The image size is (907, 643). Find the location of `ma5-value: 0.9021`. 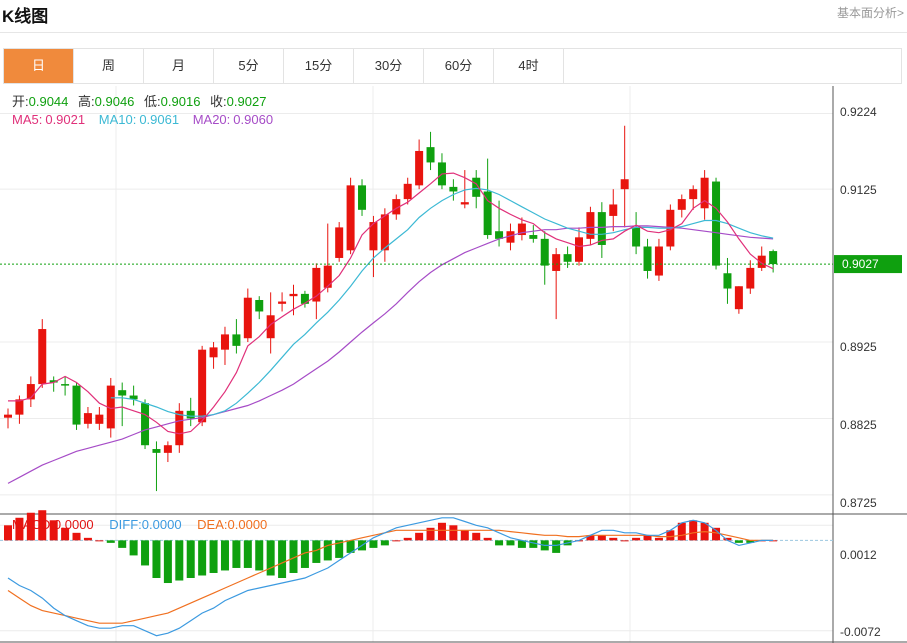

ma5-value: 0.9021 is located at coordinates (65, 119).